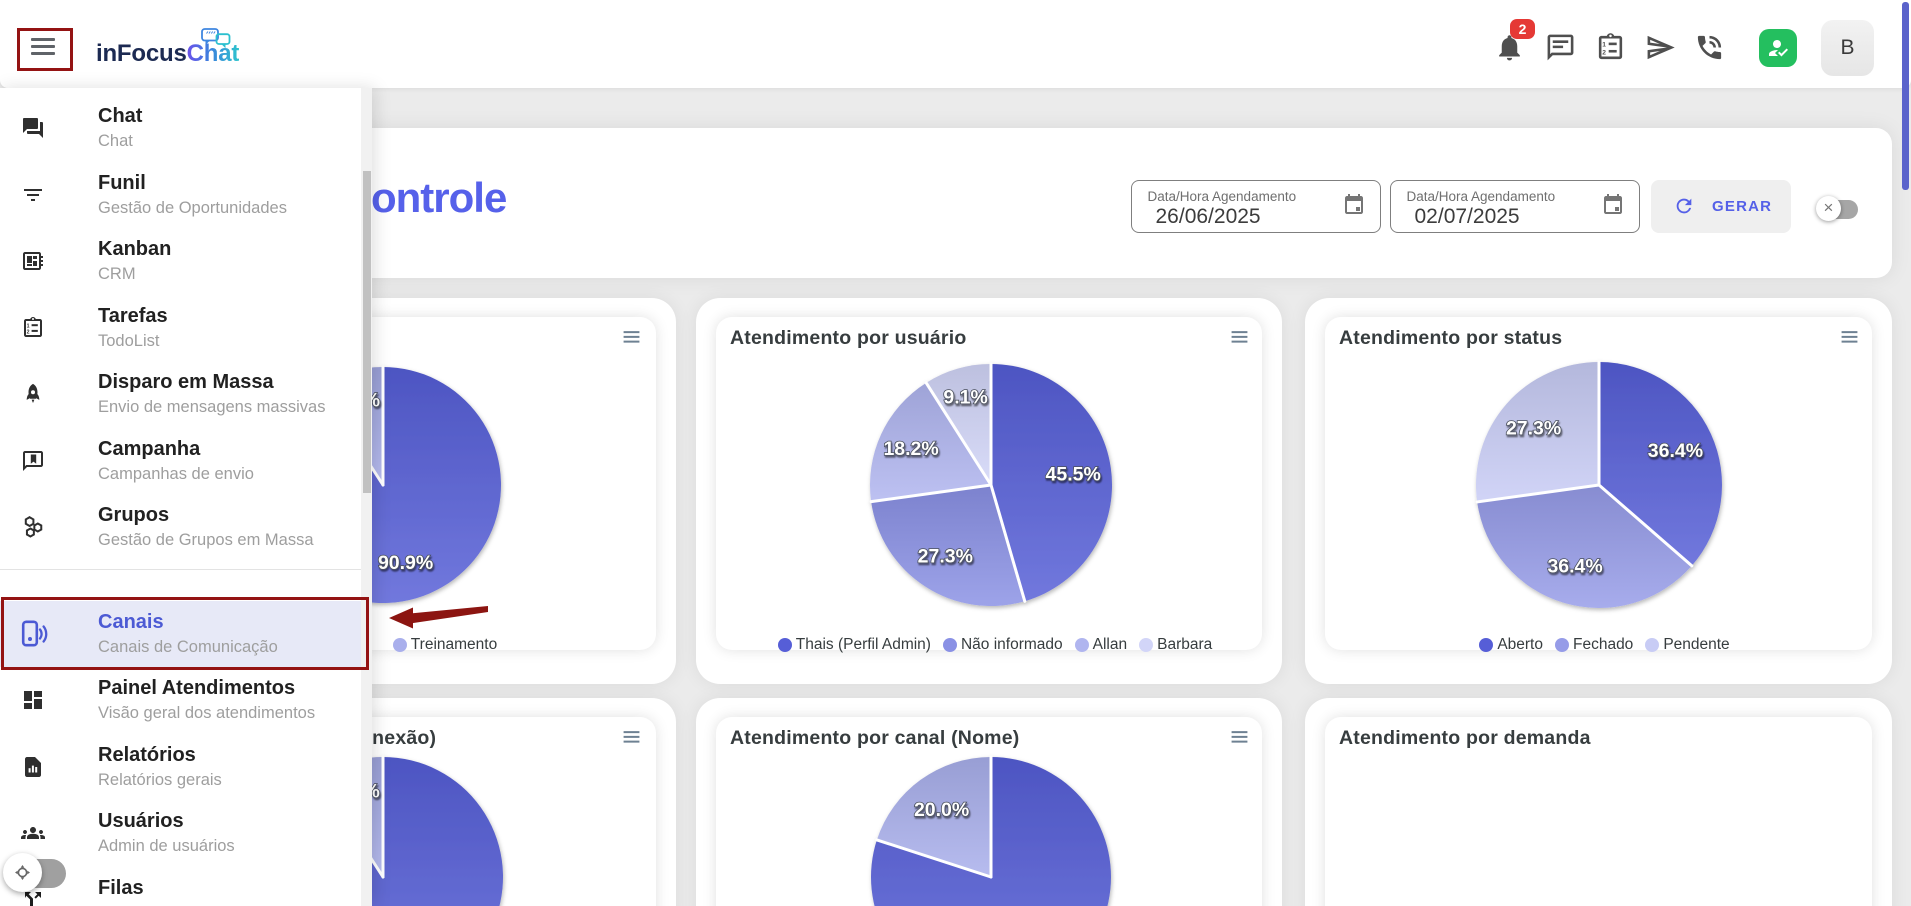  I want to click on svg-text: 90.9%, so click(405, 563).